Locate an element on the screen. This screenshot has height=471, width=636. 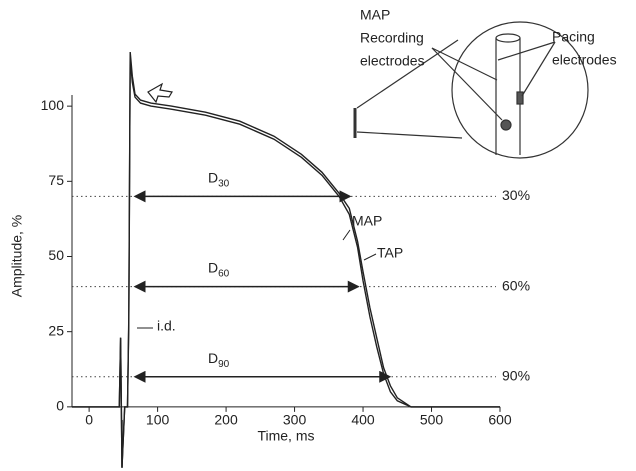
y-tick-label: 50 is located at coordinates (56, 255).